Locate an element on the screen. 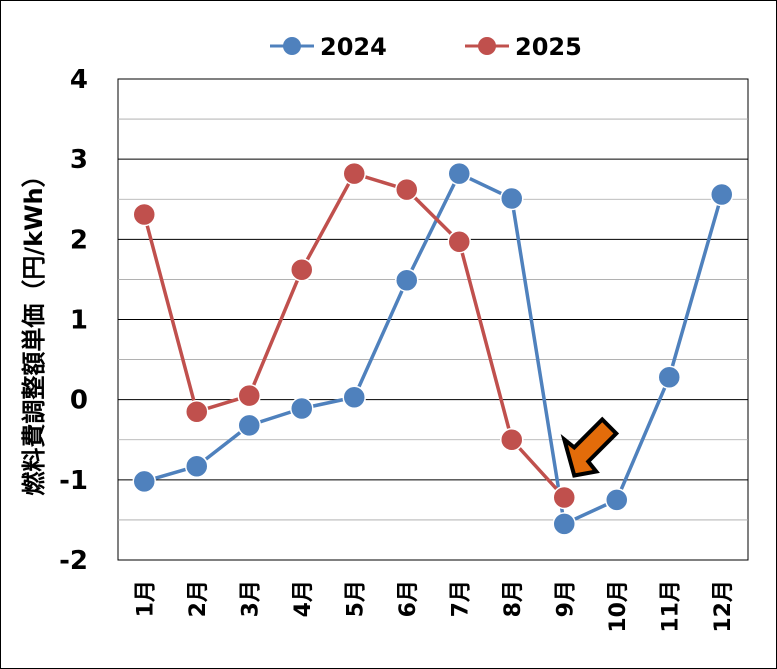 This screenshot has height=669, width=777. y-tick-label: 0 is located at coordinates (79, 401).